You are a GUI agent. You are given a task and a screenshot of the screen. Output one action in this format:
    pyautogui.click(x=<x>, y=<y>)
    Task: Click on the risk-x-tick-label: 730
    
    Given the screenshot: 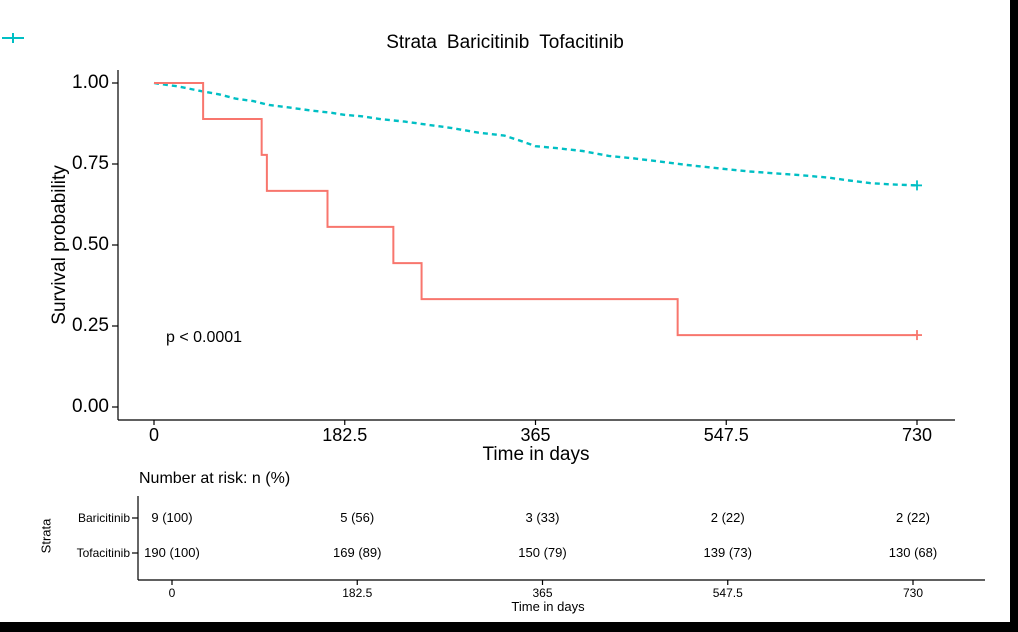 What is the action you would take?
    pyautogui.click(x=913, y=593)
    